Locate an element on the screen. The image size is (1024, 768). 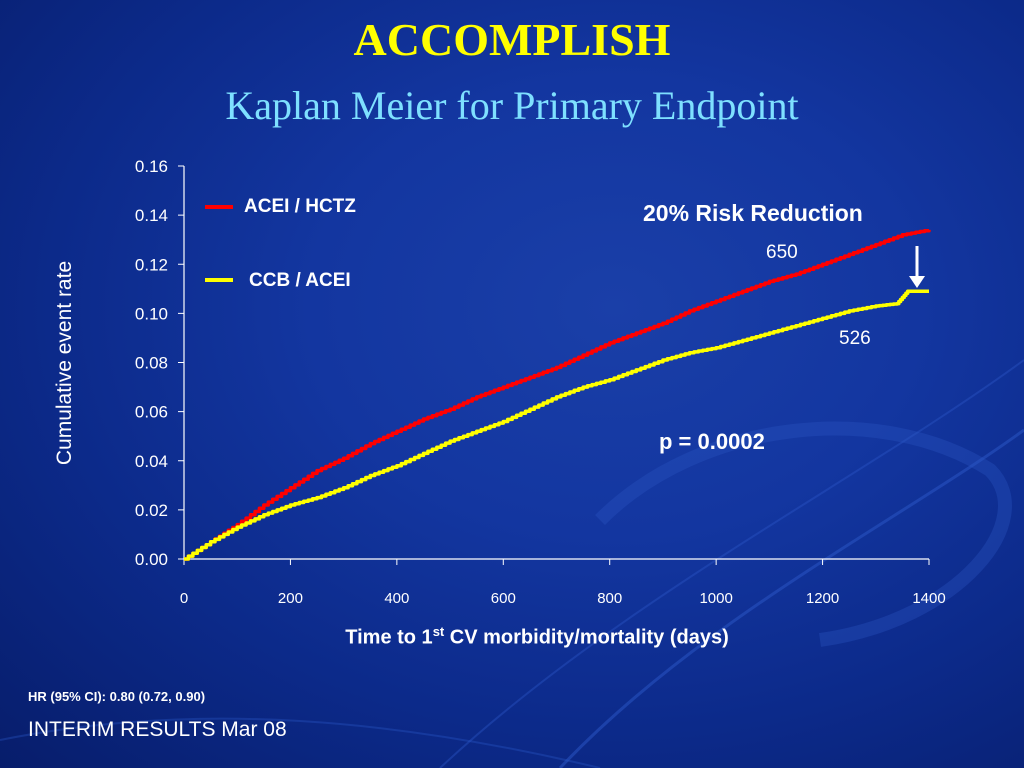
y-axis-ticks: 0.00 0.02 0.04 0.06 0.08 0.10 0.12 0.14 0.16 is located at coordinates (159, 363).